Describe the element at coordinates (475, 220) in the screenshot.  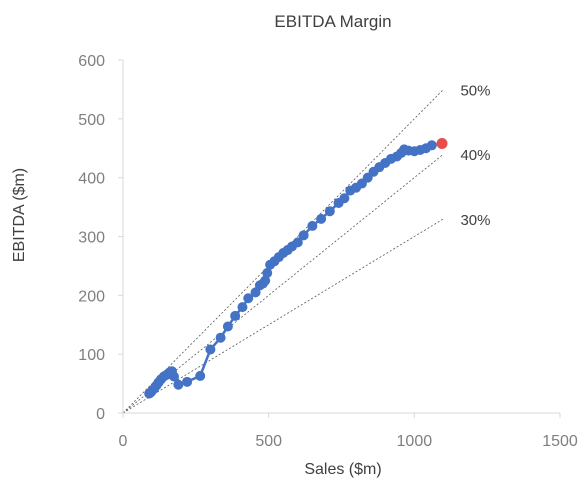
I see `reference-line-label: 30%` at that location.